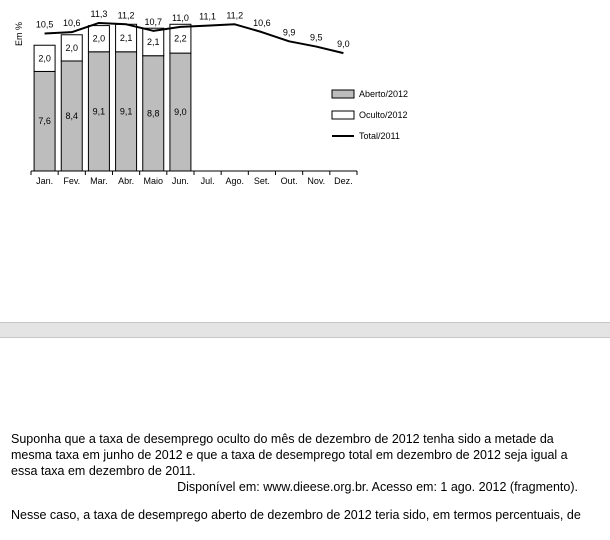 Image resolution: width=610 pixels, height=540 pixels. I want to click on line-label-3: 11,2, so click(126, 15).